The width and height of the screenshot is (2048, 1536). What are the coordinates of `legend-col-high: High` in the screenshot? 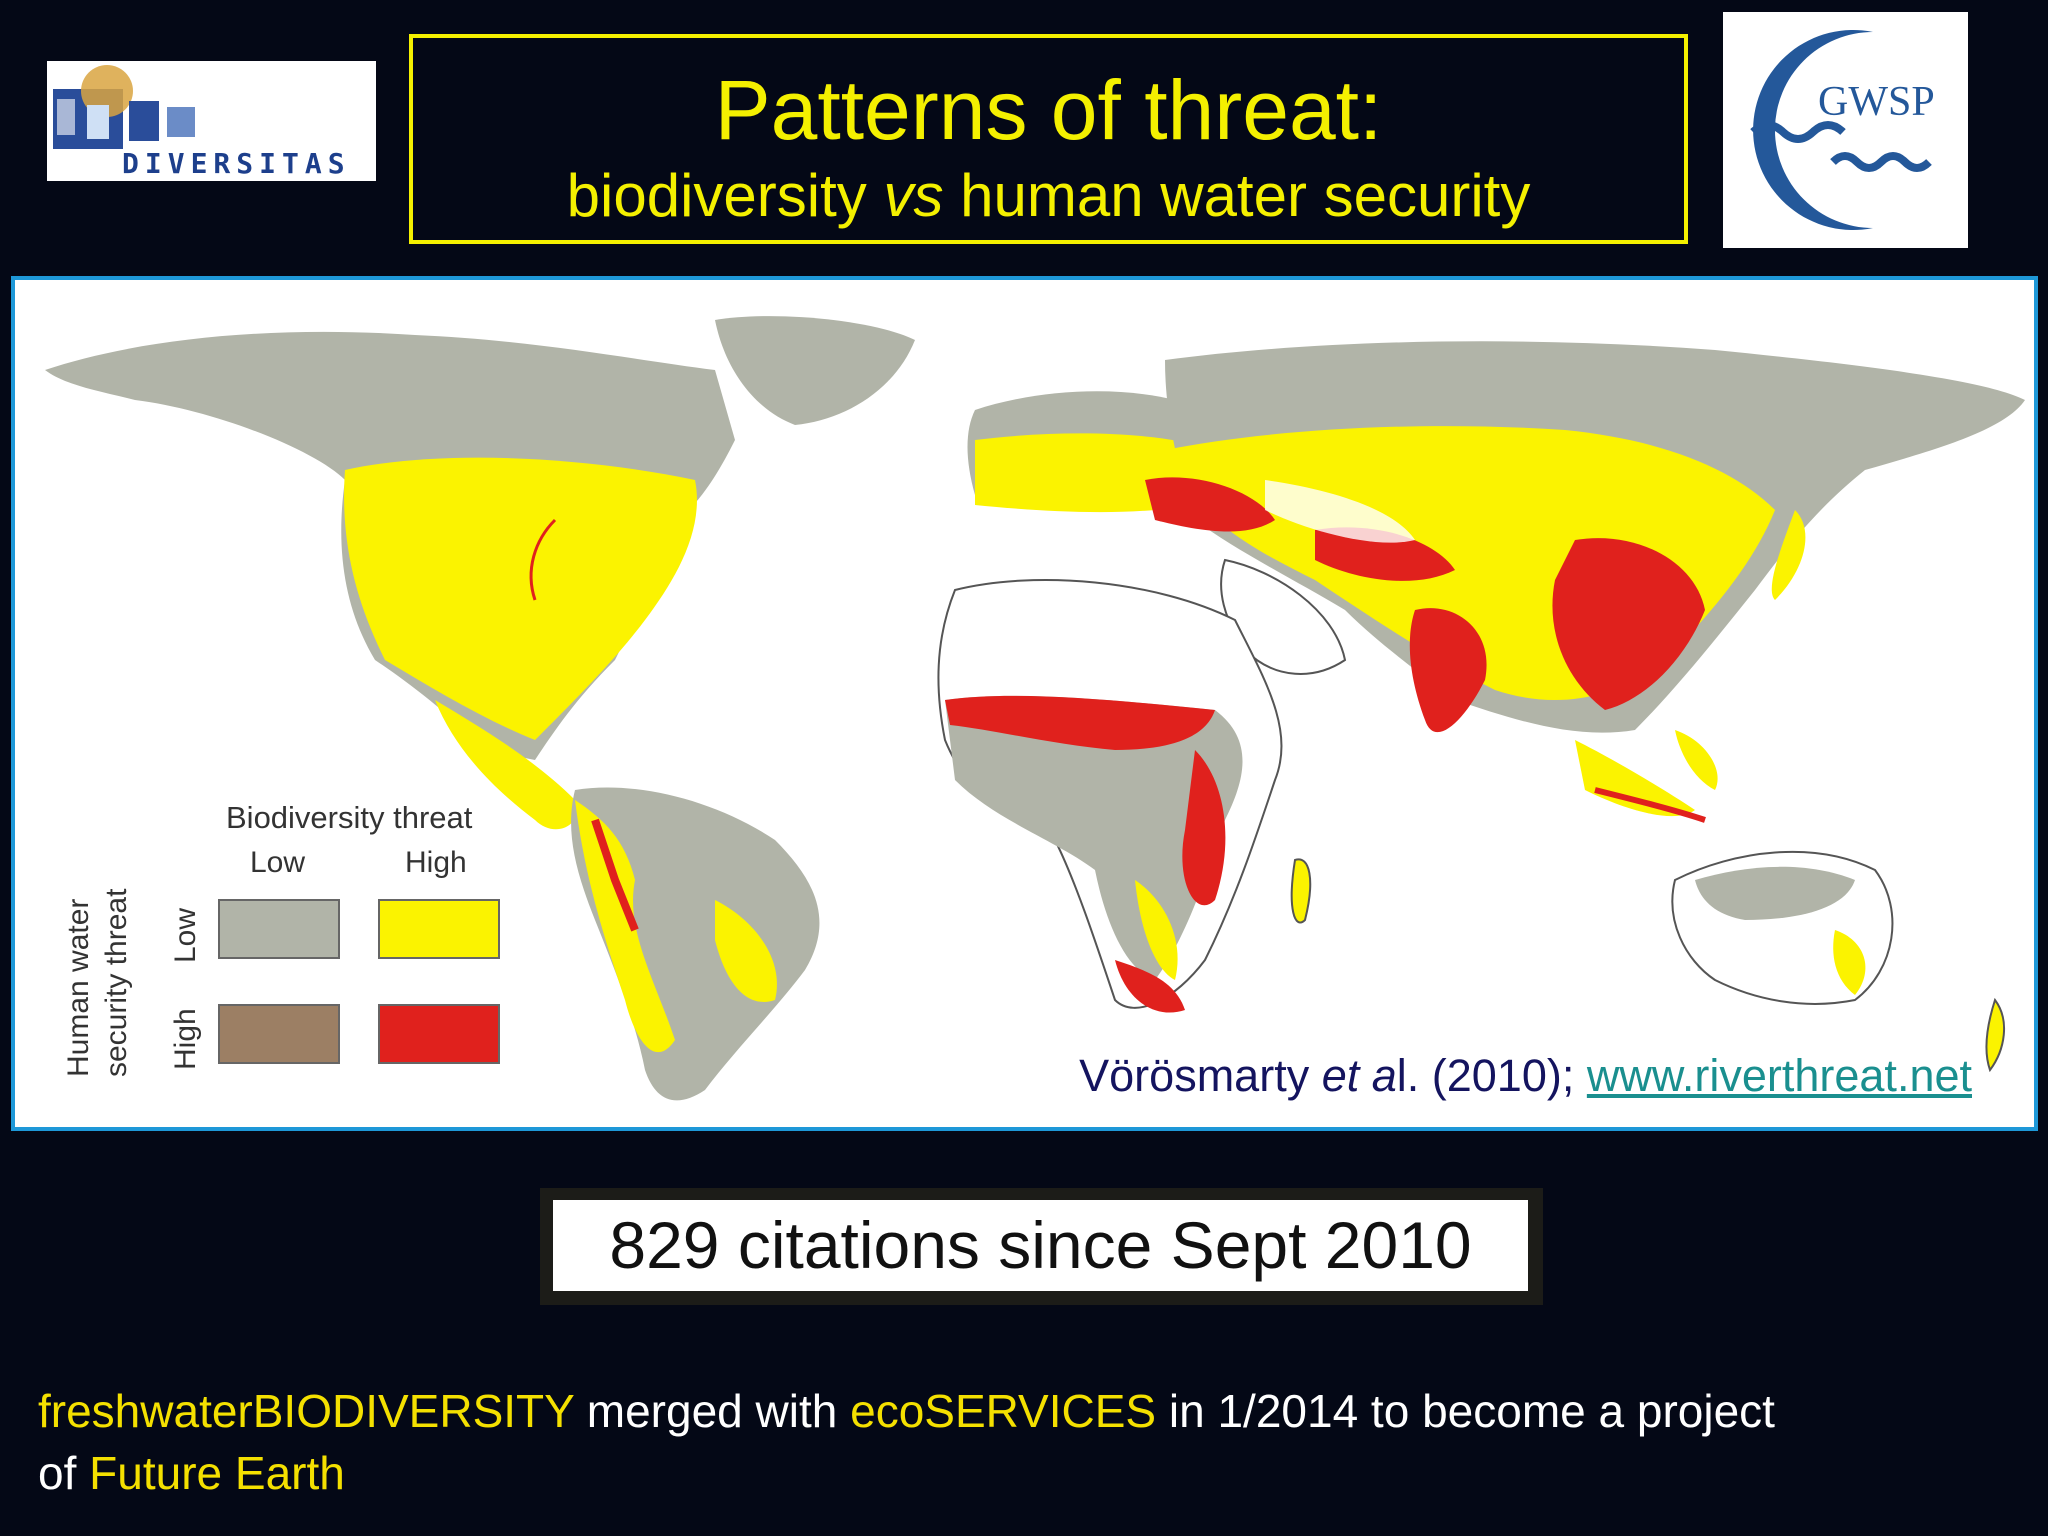 It's located at (436, 862).